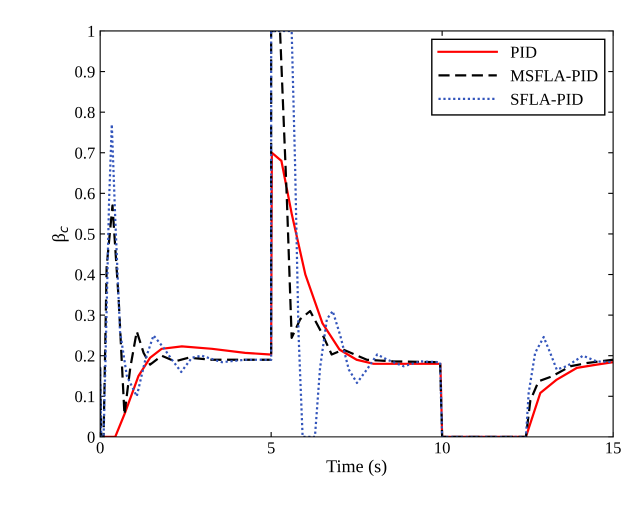  What do you see at coordinates (91, 31) in the screenshot?
I see `y-tick-label: 1` at bounding box center [91, 31].